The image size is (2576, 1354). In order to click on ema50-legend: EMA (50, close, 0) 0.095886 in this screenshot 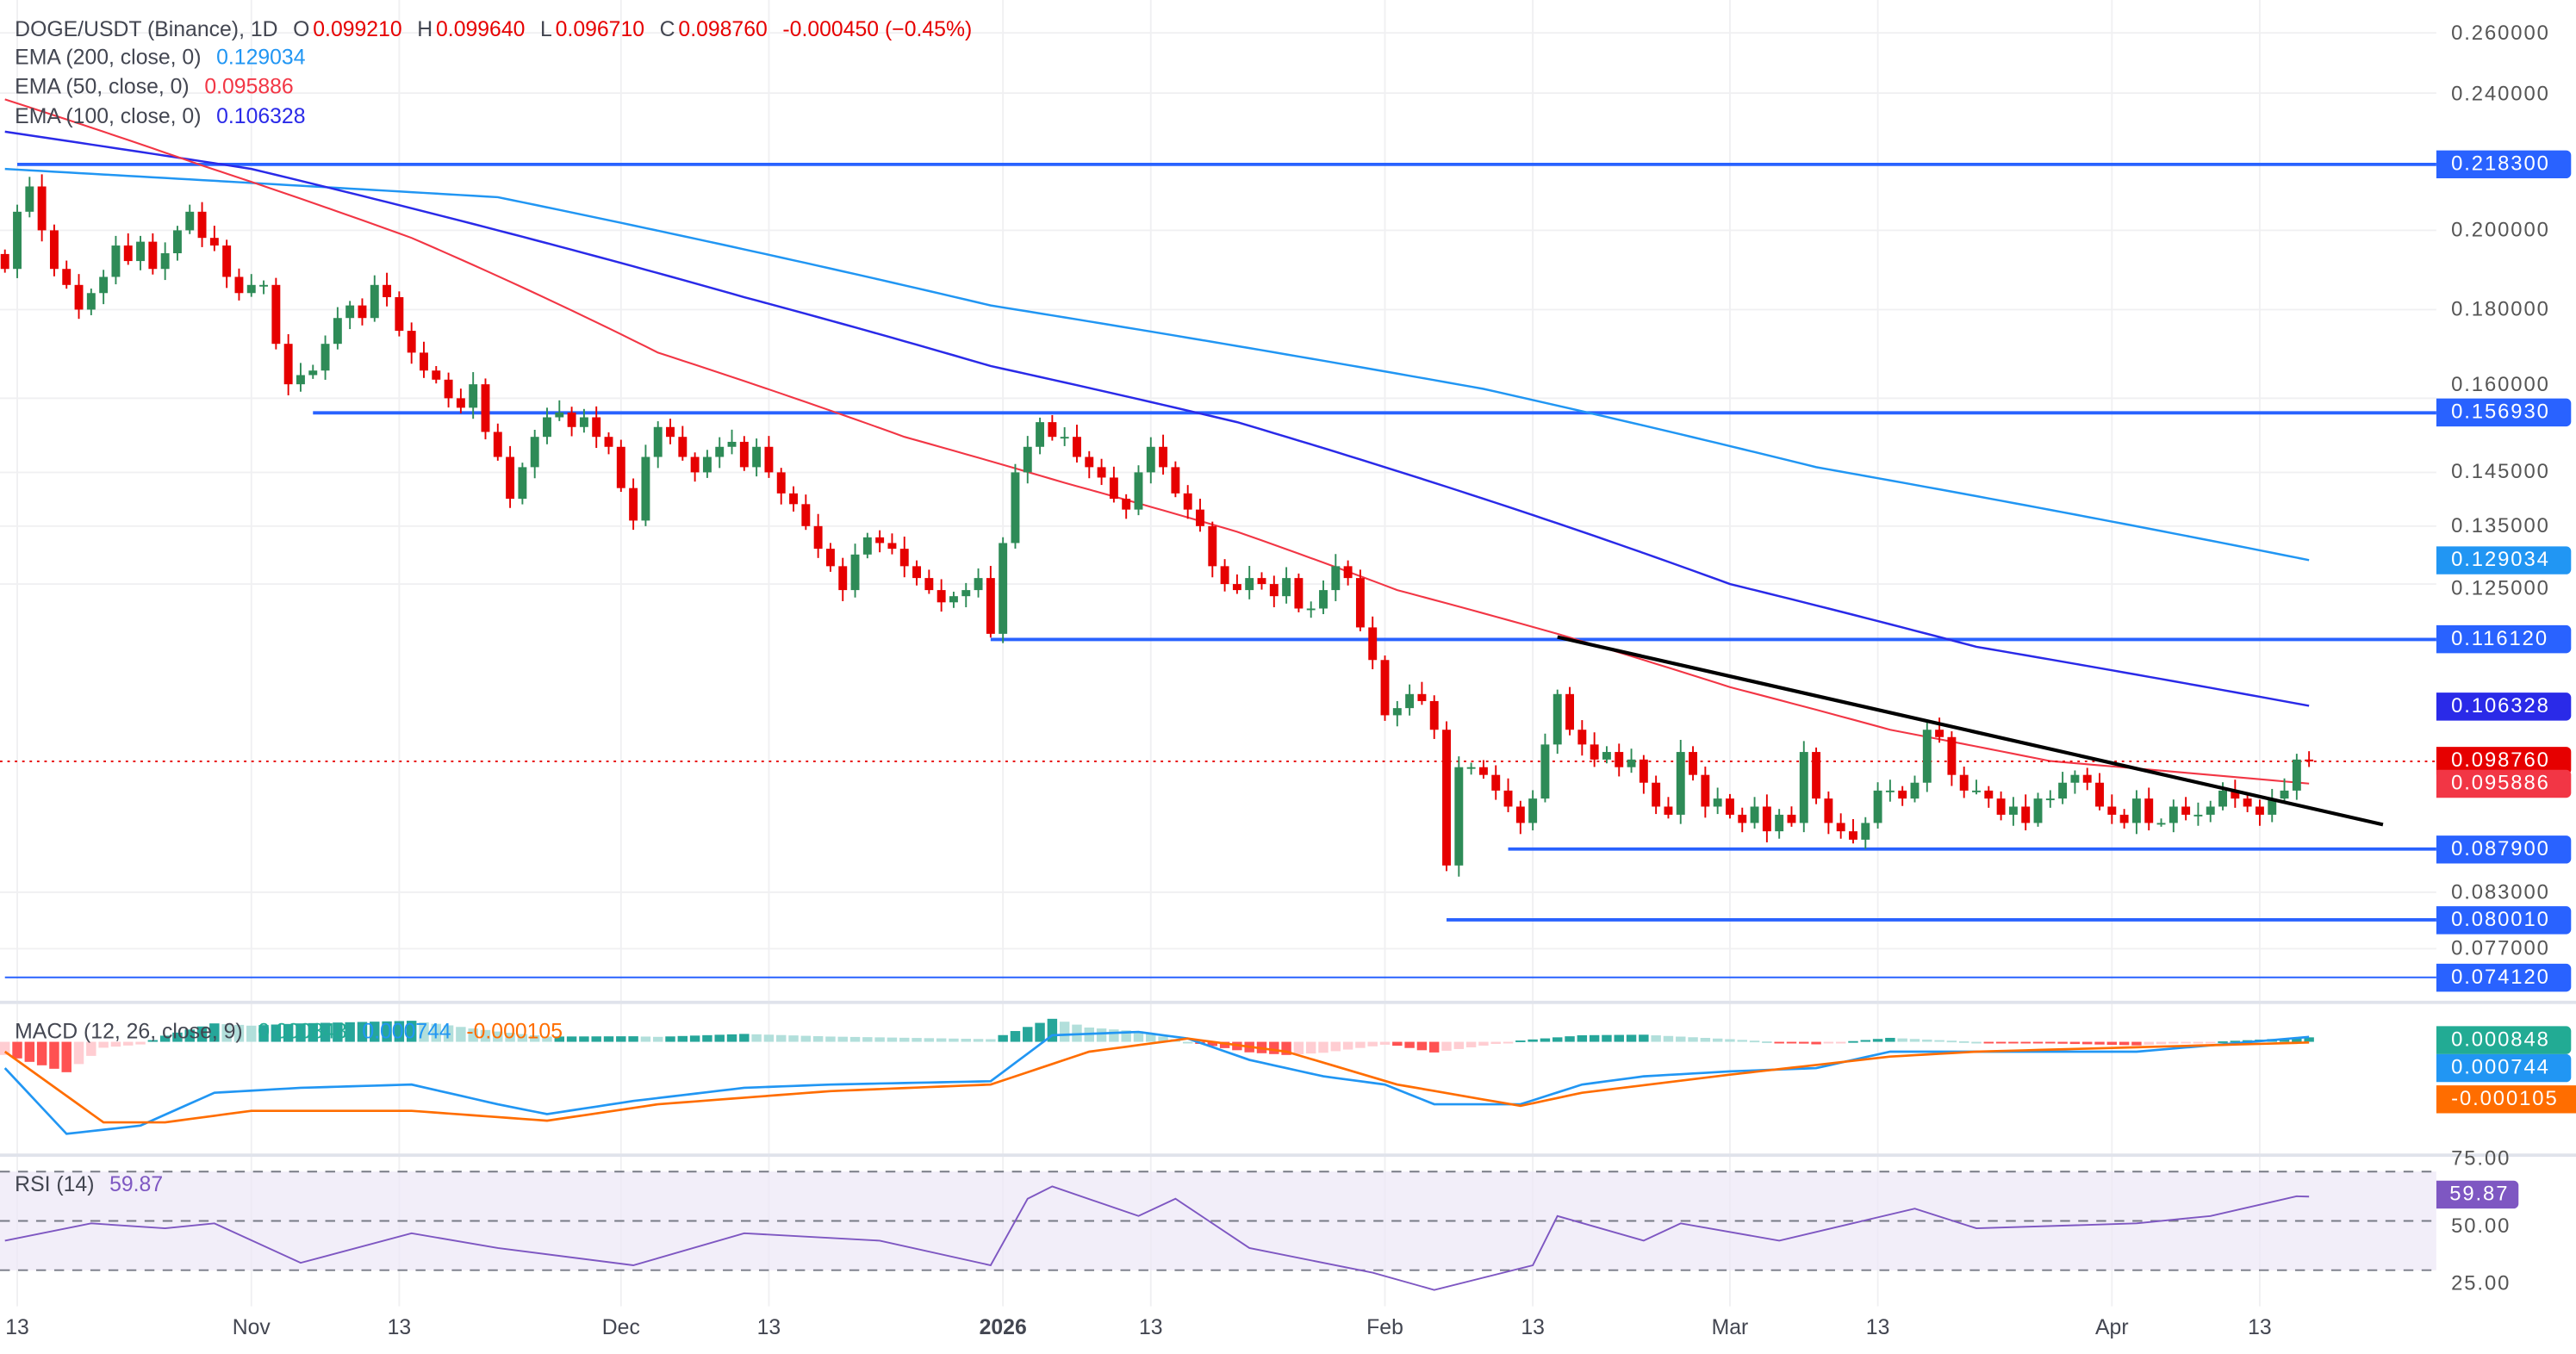, I will do `click(156, 86)`.